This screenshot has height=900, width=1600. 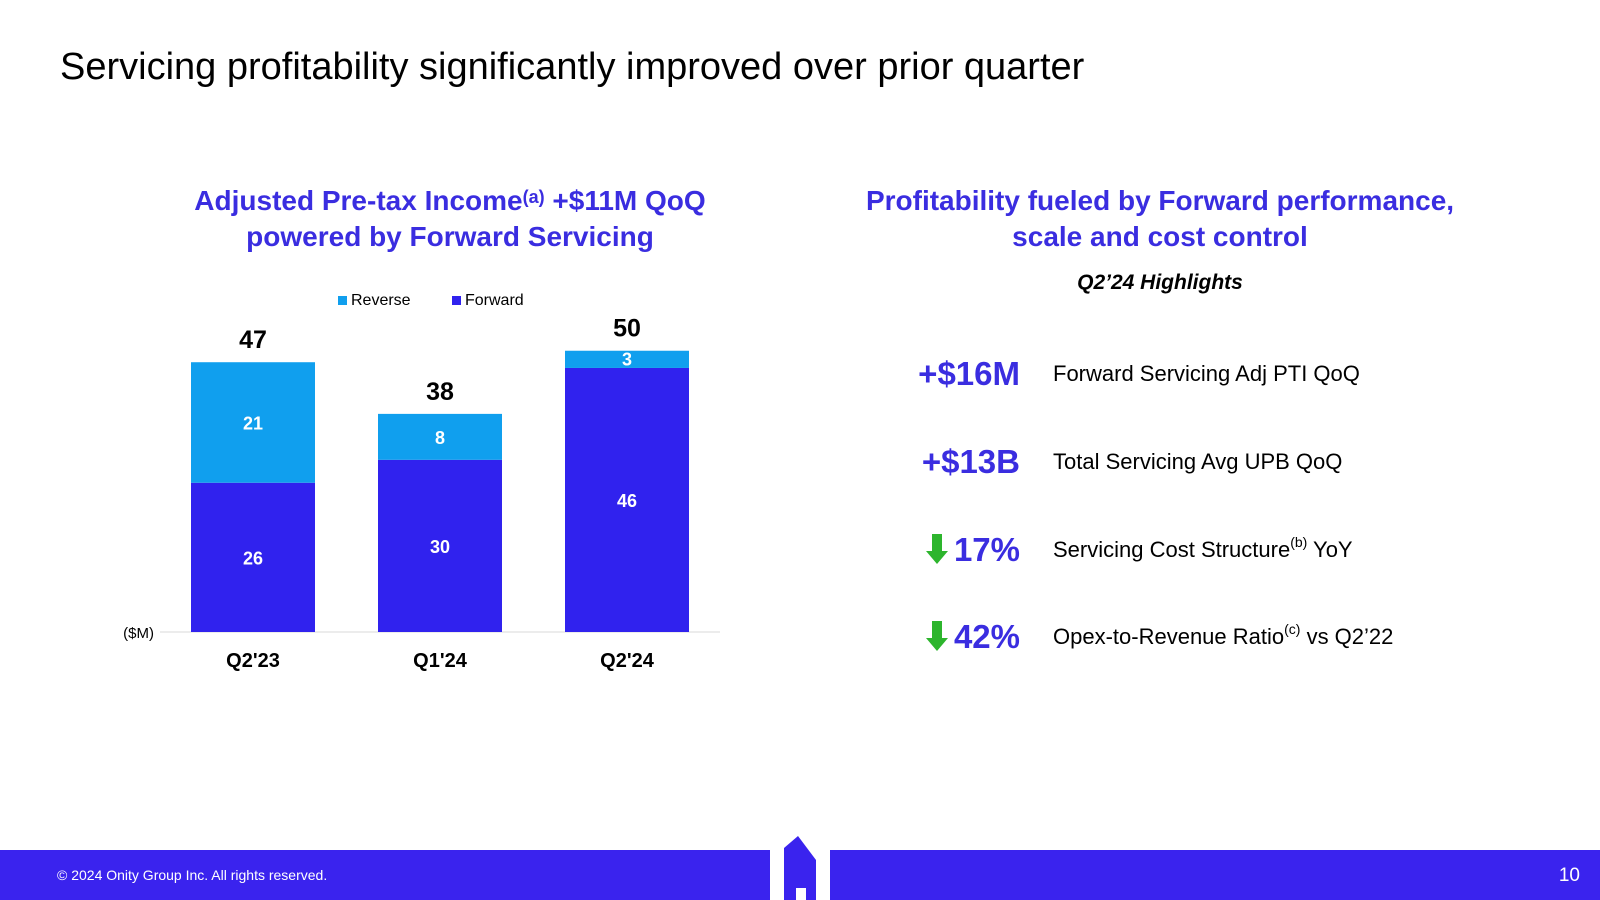 What do you see at coordinates (1203, 548) in the screenshot?
I see `highlight-description: Servicing Cost Structure(b) YoY` at bounding box center [1203, 548].